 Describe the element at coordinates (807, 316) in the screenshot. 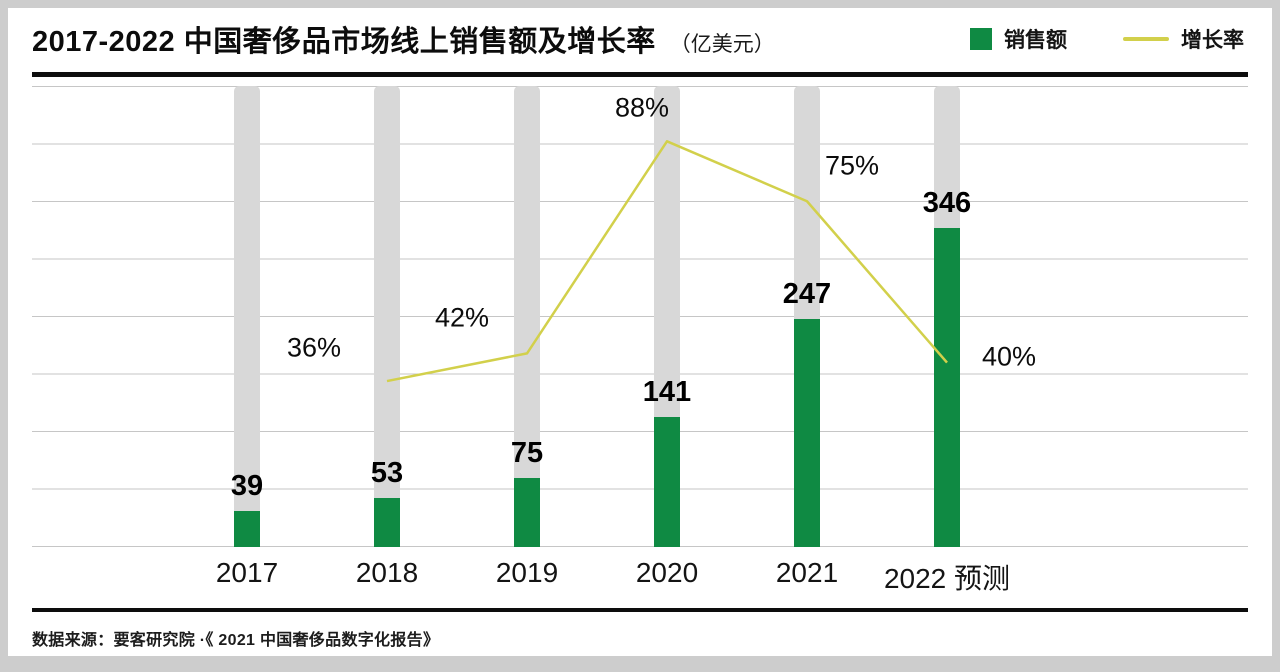

I see `bar-column: 247` at that location.